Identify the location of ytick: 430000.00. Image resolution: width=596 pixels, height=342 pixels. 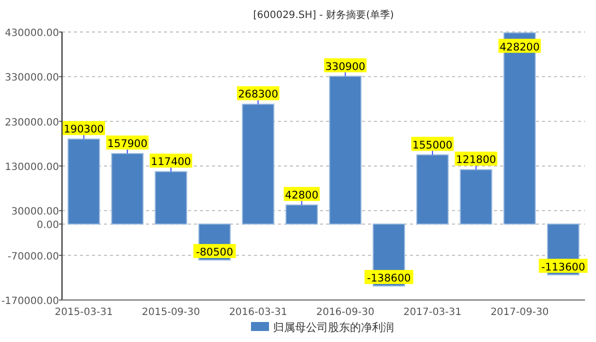
(31, 33).